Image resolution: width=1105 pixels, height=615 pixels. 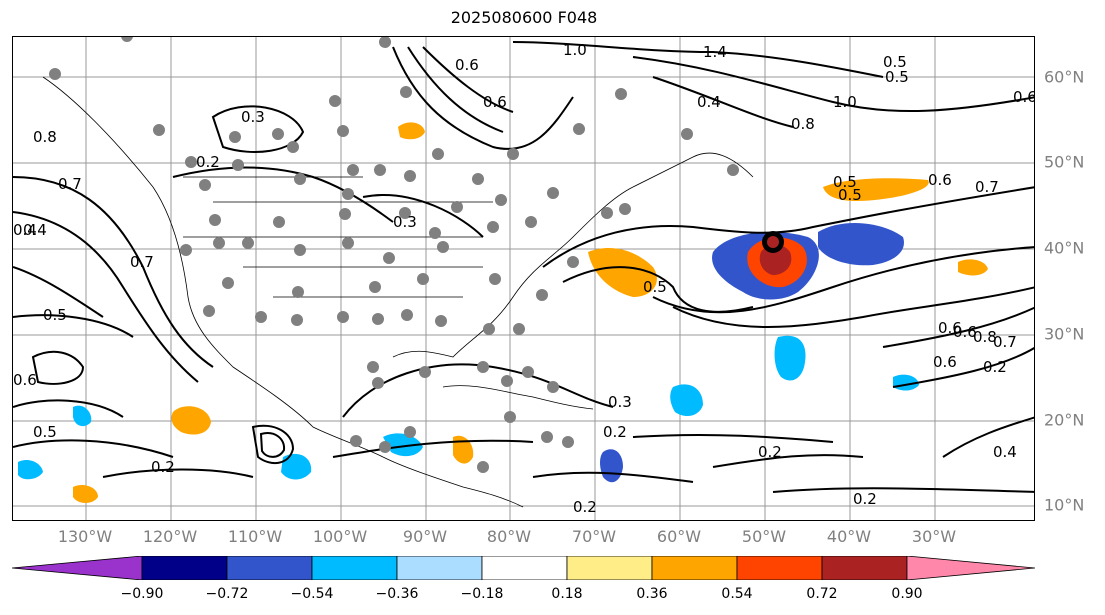 What do you see at coordinates (312, 594) in the screenshot?
I see `colorbar-tick-label: −0.54` at bounding box center [312, 594].